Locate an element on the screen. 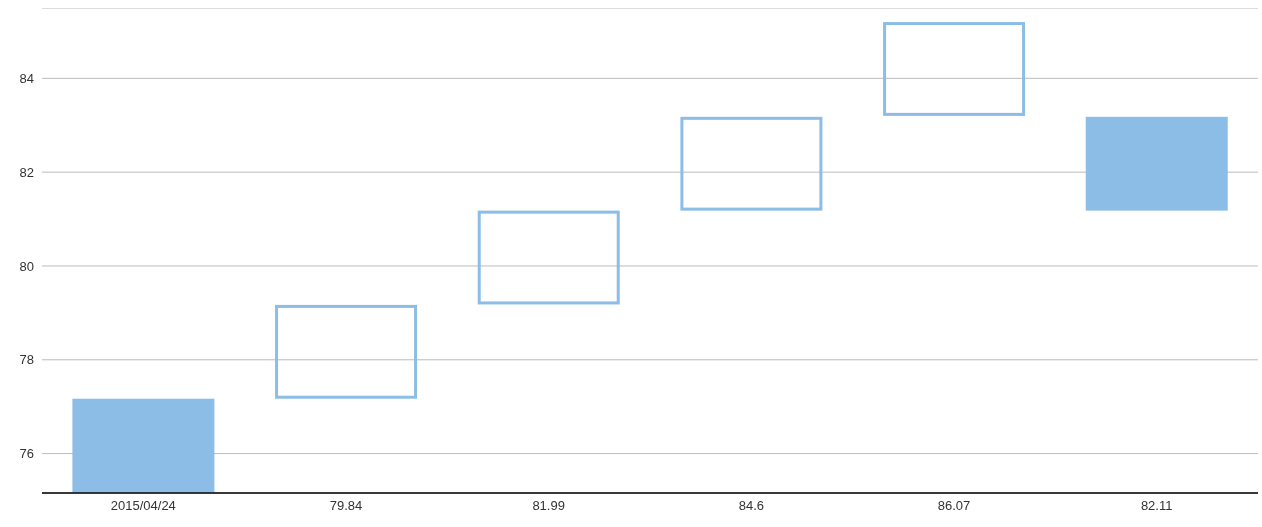  x-tick-label: 86.07 is located at coordinates (954, 506).